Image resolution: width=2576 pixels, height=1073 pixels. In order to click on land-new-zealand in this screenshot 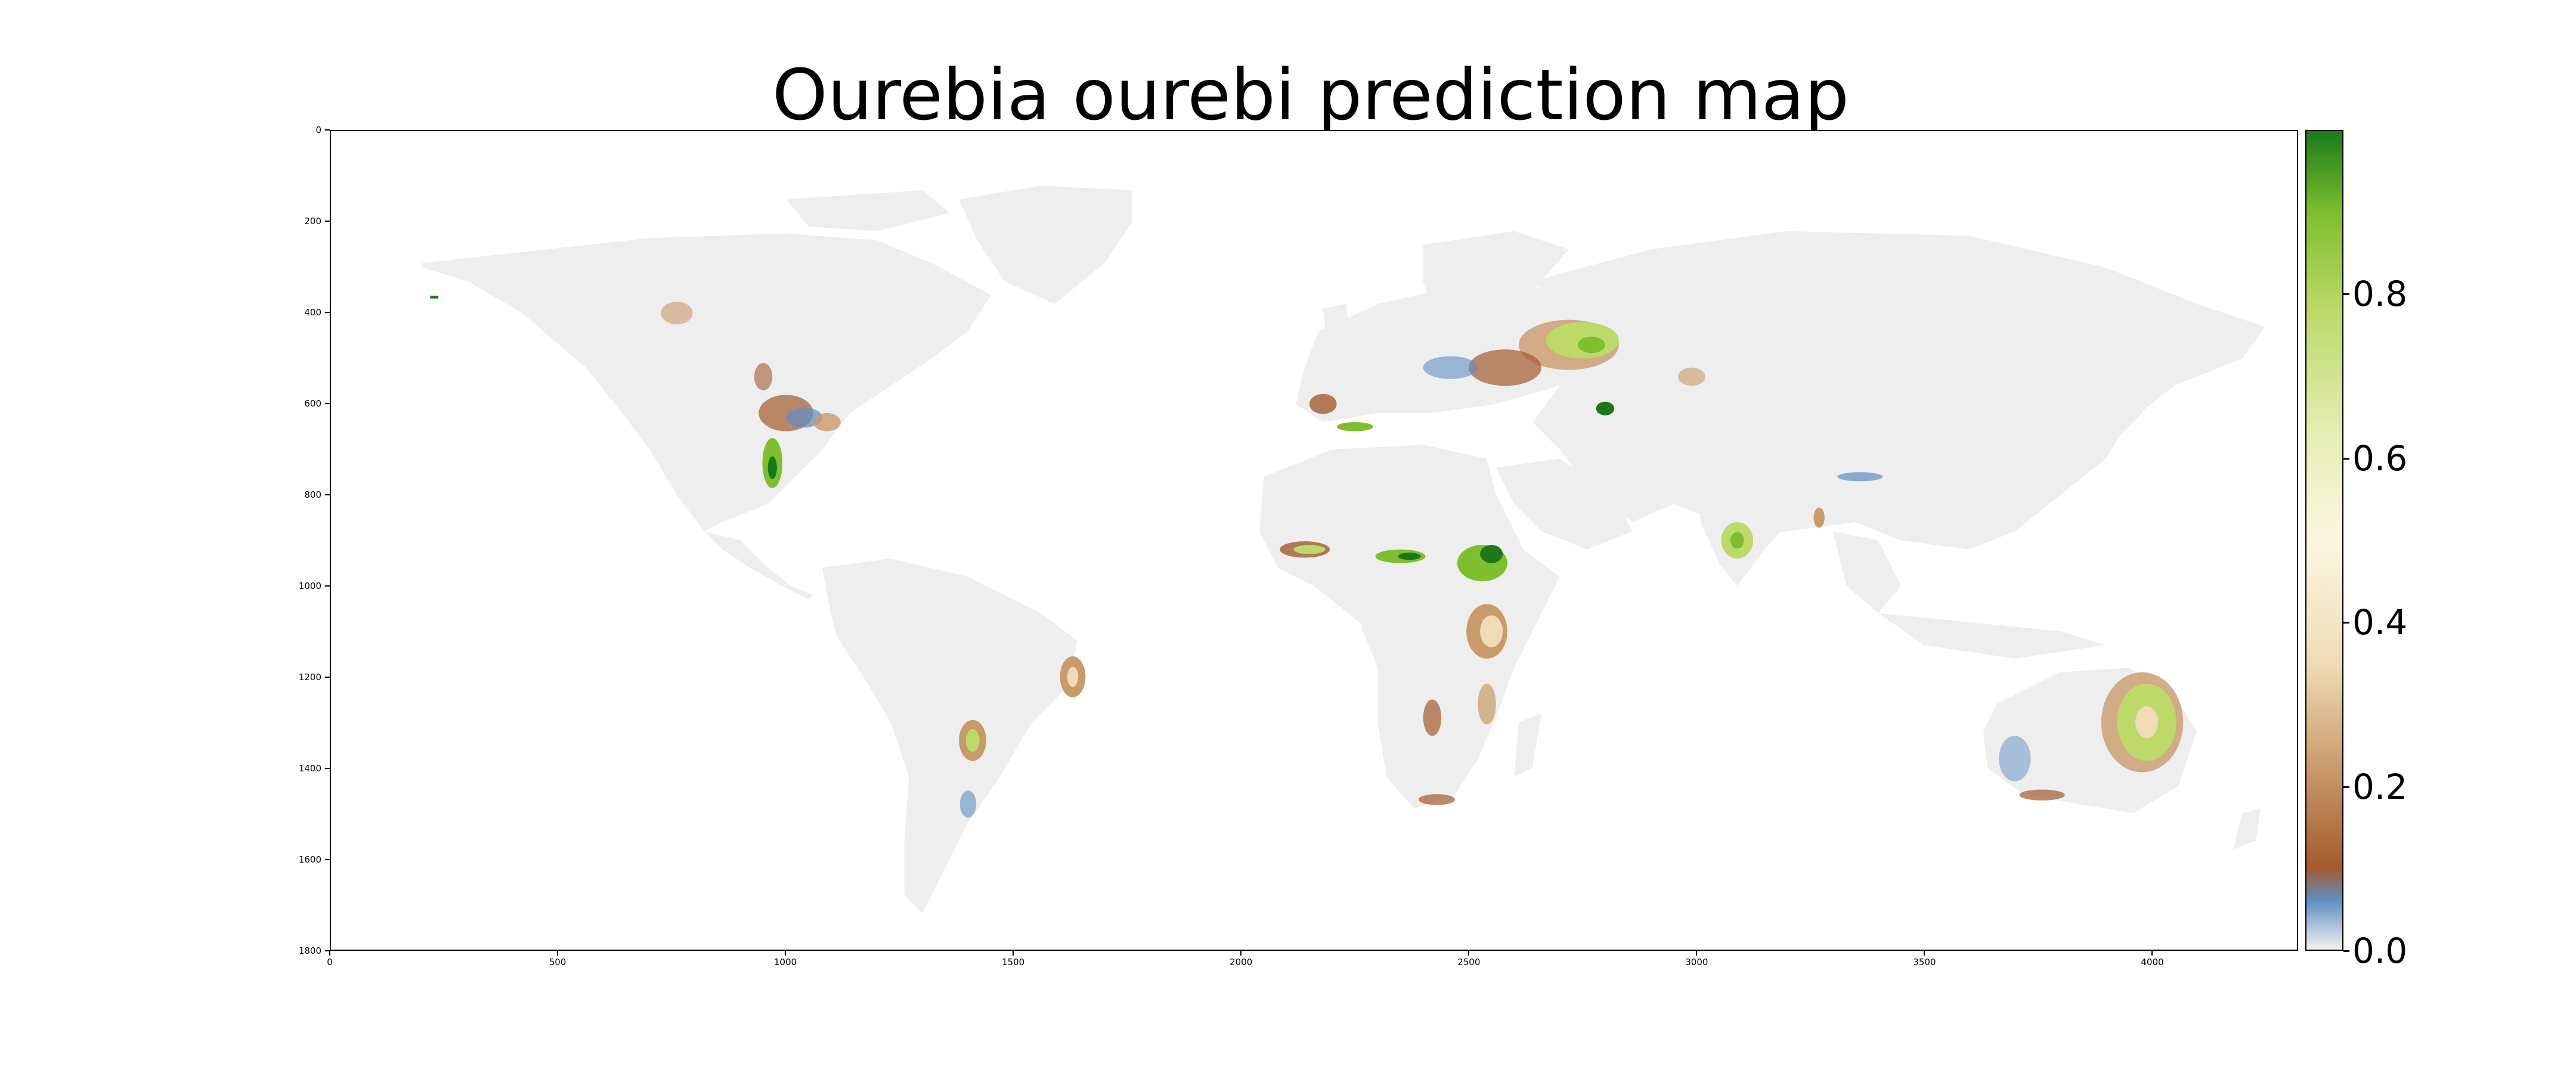, I will do `click(2247, 829)`.